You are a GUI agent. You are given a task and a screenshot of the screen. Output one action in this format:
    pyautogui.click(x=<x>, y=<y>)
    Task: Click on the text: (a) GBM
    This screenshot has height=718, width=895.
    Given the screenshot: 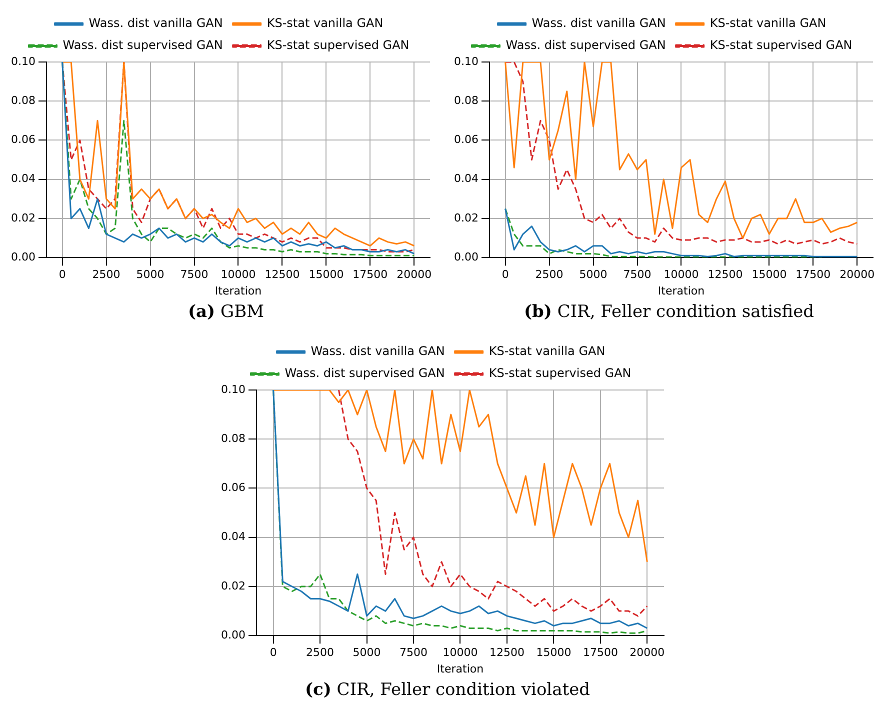 What is the action you would take?
    pyautogui.click(x=226, y=312)
    